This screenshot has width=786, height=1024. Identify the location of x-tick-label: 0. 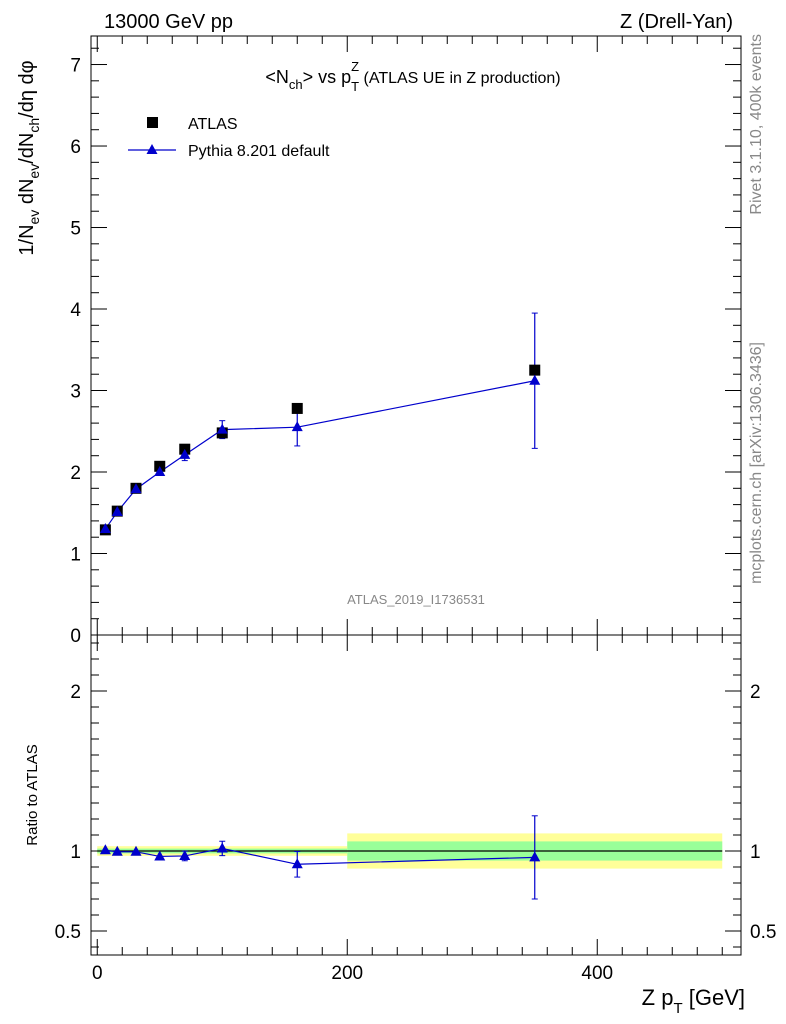
(97, 973).